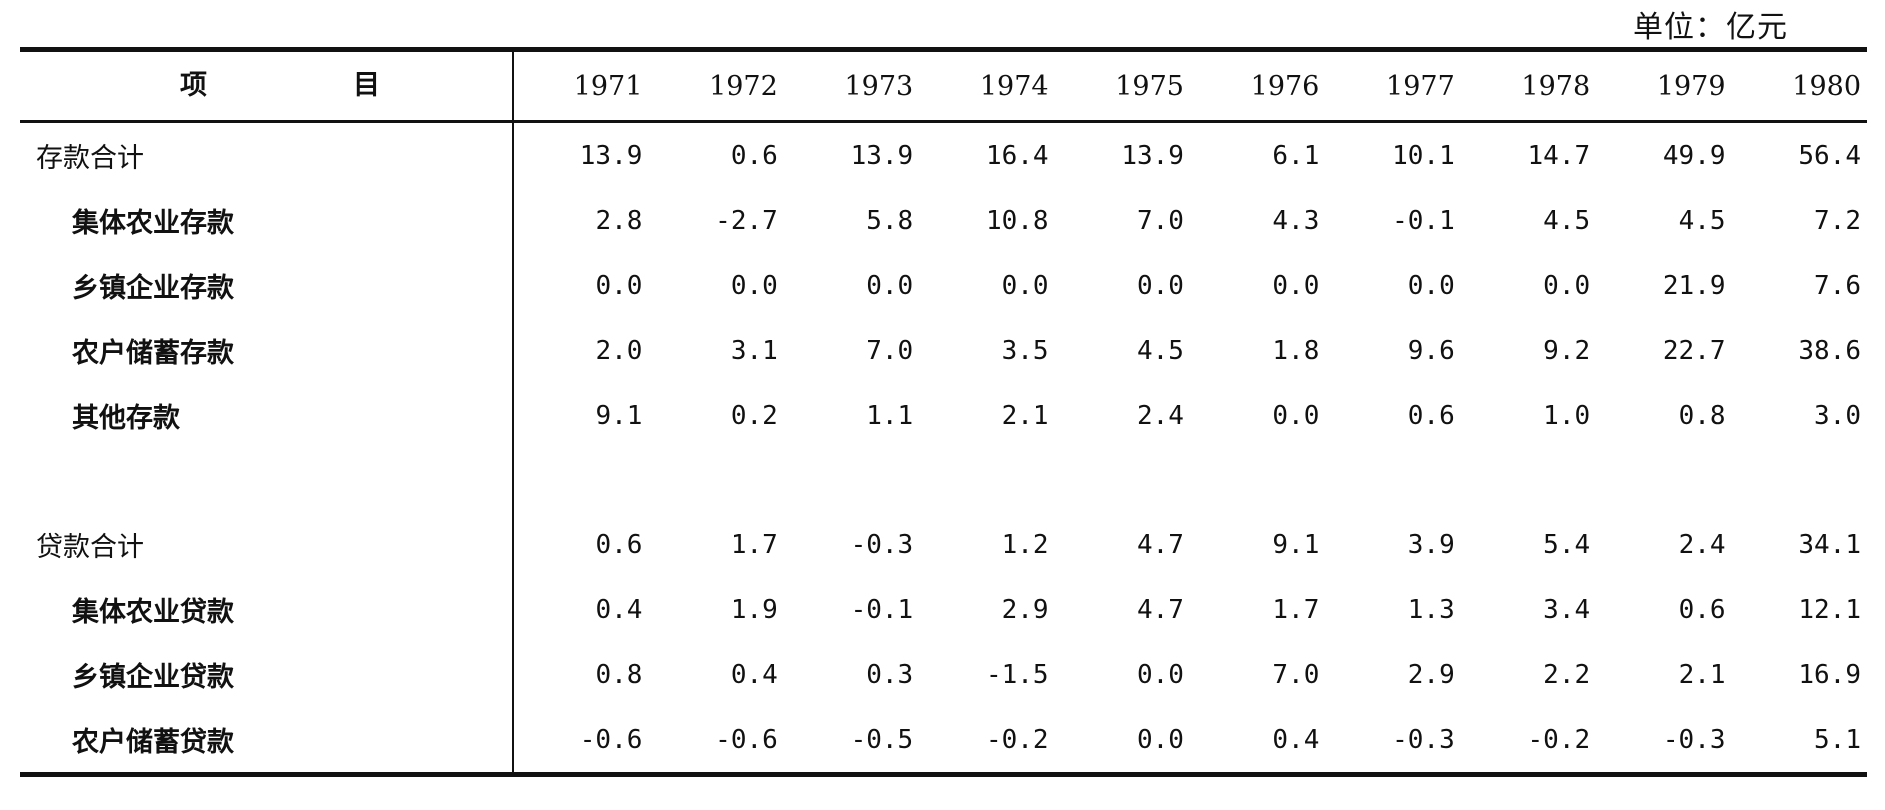 The height and width of the screenshot is (810, 1885). What do you see at coordinates (754, 415) in the screenshot?
I see `table-cell: 0.2` at bounding box center [754, 415].